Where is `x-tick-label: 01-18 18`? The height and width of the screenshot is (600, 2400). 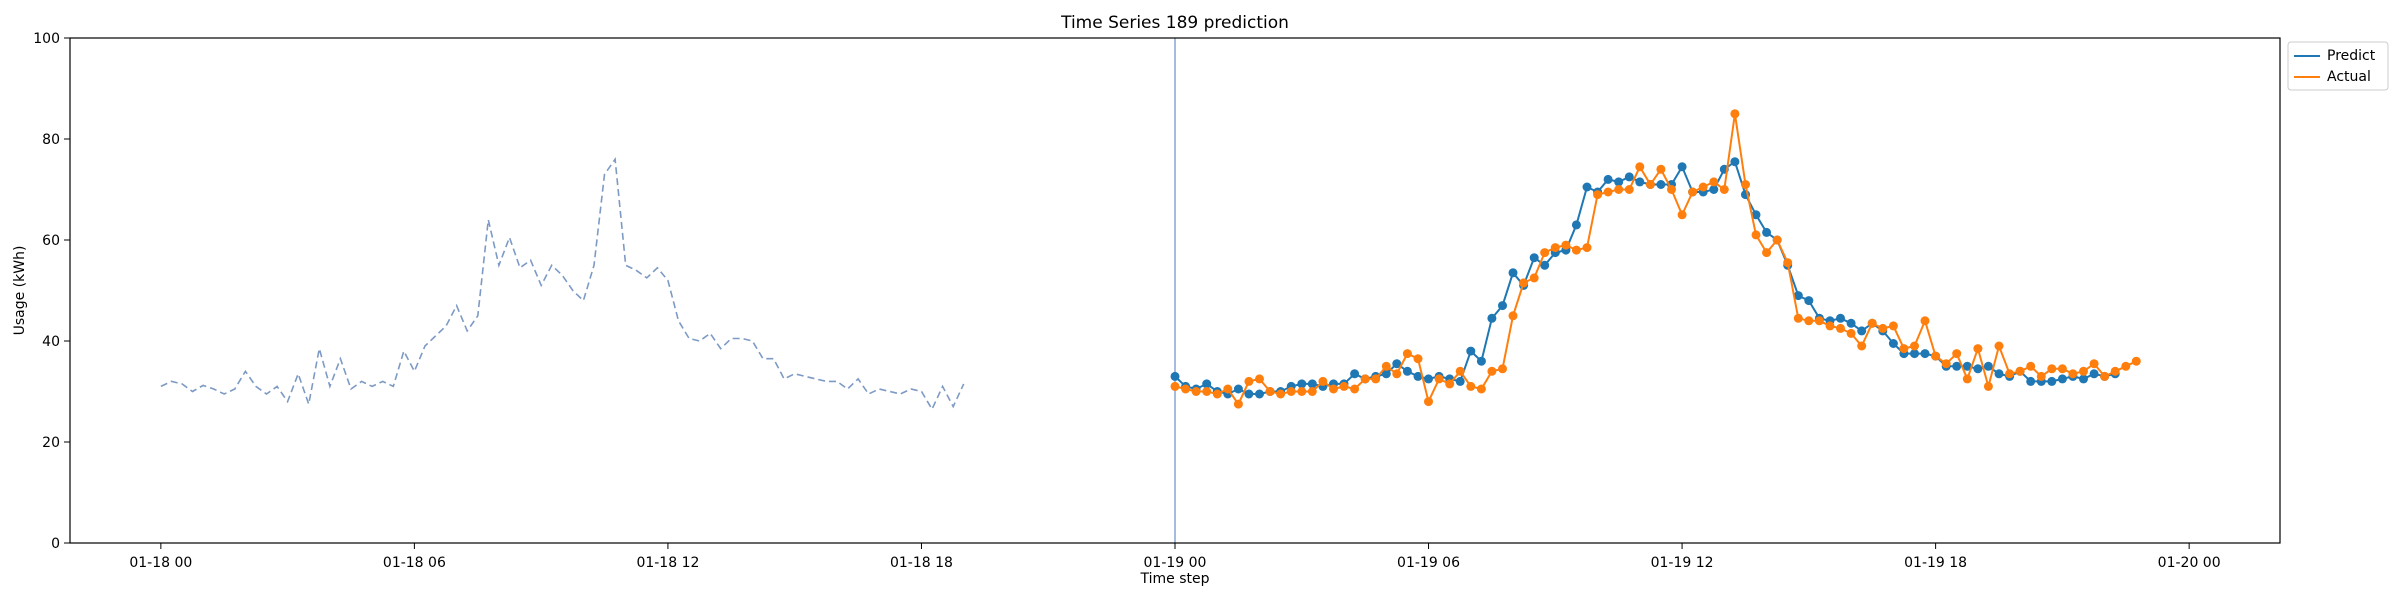
x-tick-label: 01-18 18 is located at coordinates (921, 563).